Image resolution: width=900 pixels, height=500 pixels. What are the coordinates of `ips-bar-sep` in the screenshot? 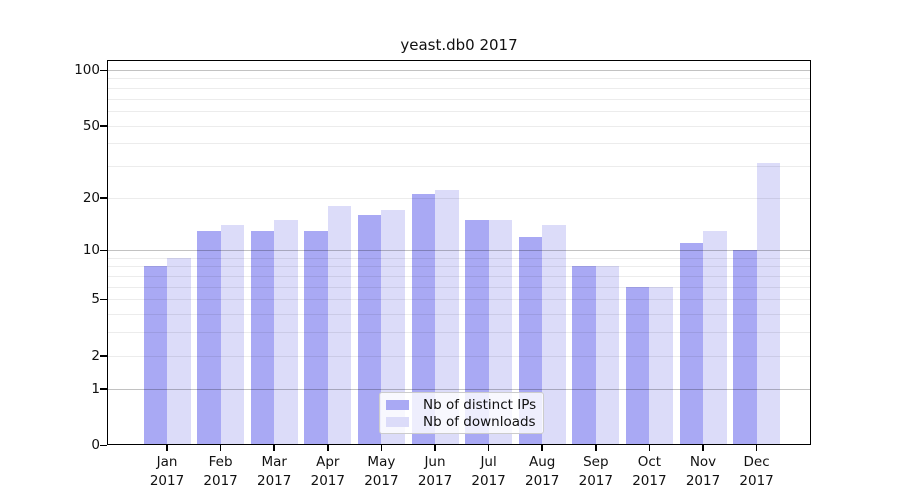 It's located at (584, 355).